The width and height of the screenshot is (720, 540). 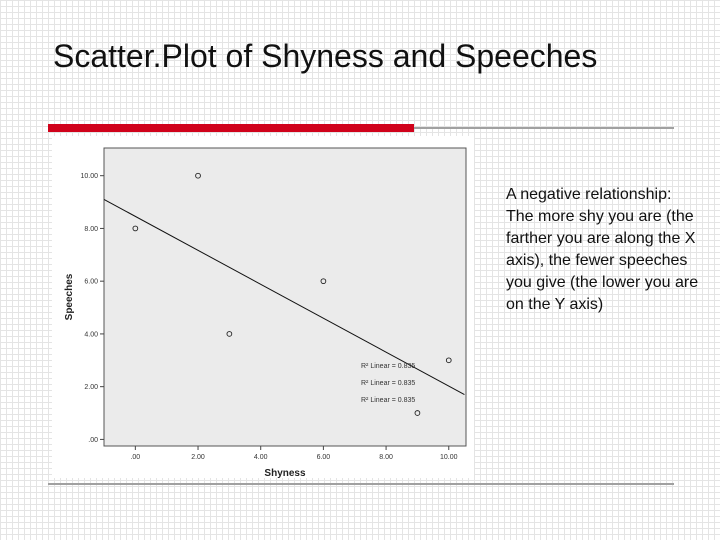 What do you see at coordinates (386, 457) in the screenshot?
I see `x-tick-label: 8.00` at bounding box center [386, 457].